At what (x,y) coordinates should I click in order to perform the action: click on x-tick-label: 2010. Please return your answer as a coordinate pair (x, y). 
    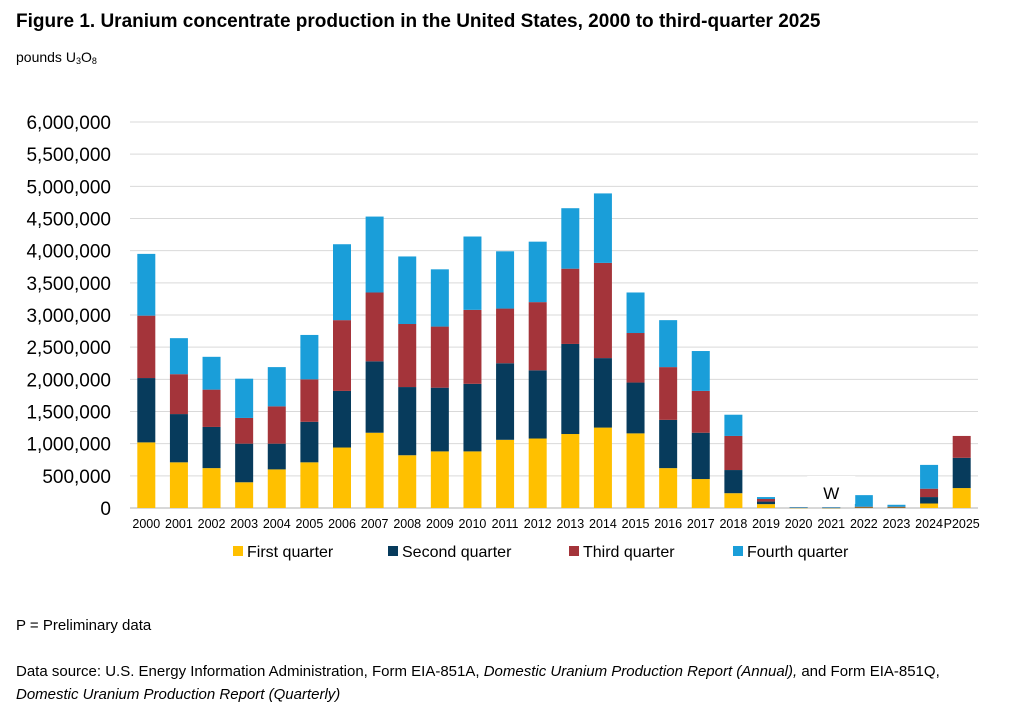
    Looking at the image, I should click on (473, 524).